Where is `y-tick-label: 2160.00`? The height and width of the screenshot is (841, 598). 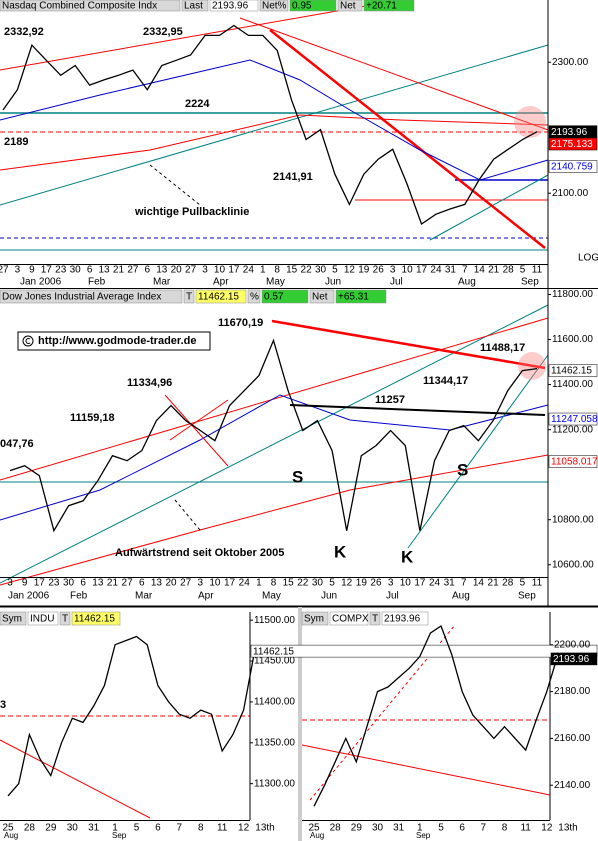 y-tick-label: 2160.00 is located at coordinates (572, 738).